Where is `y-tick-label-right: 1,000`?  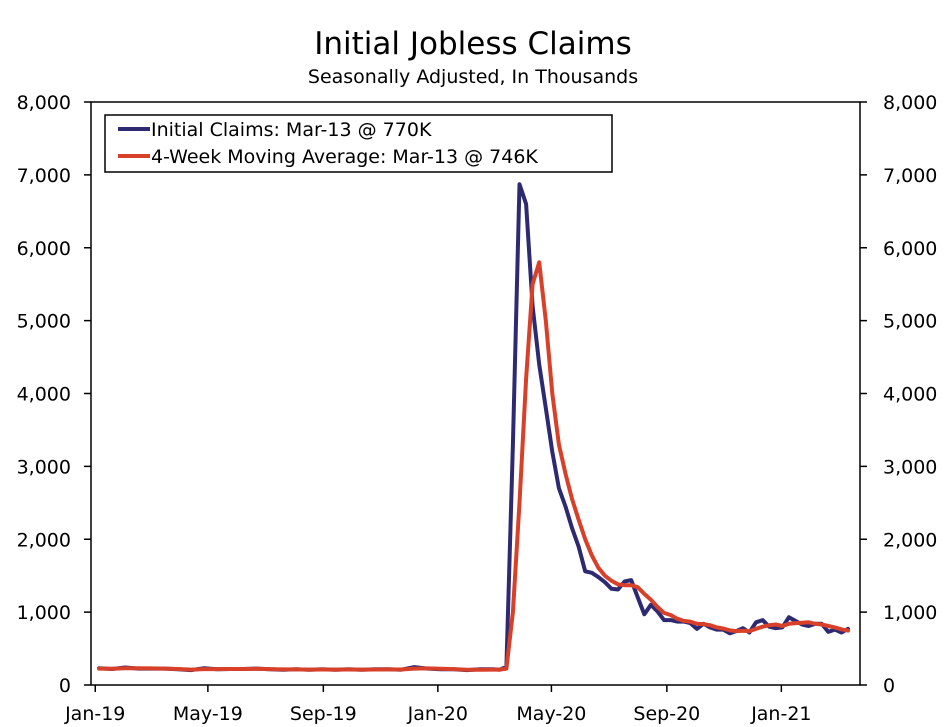
y-tick-label-right: 1,000 is located at coordinates (910, 613).